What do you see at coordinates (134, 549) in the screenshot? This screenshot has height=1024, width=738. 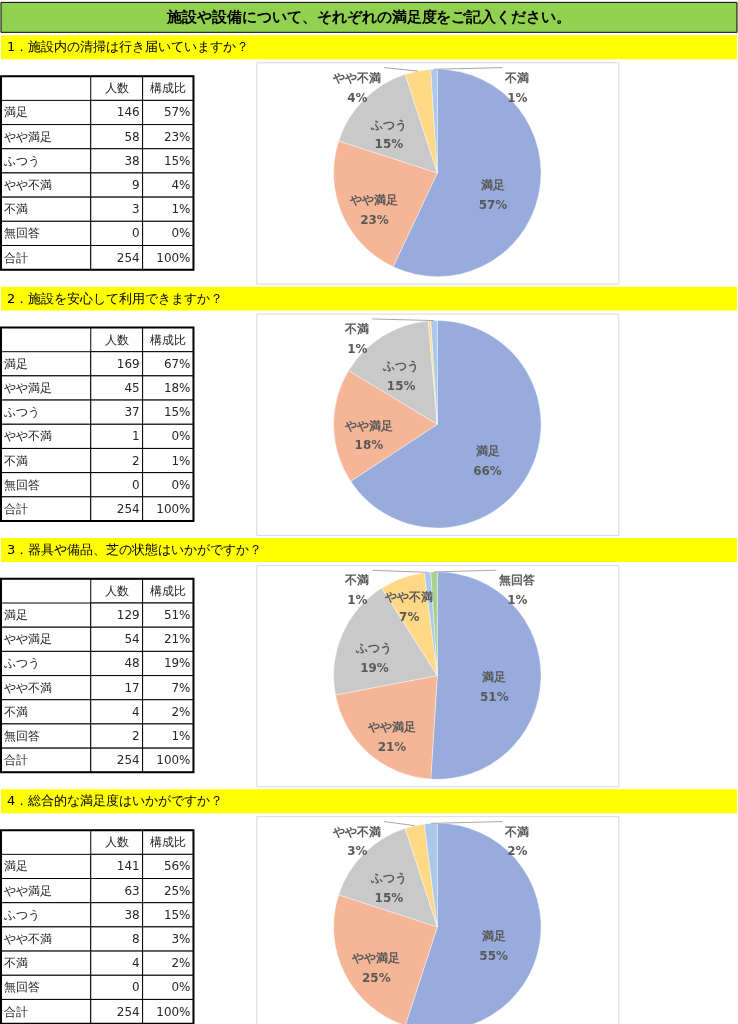 I see `text: 3．器具や備品、芝の状態はいかがですか？` at bounding box center [134, 549].